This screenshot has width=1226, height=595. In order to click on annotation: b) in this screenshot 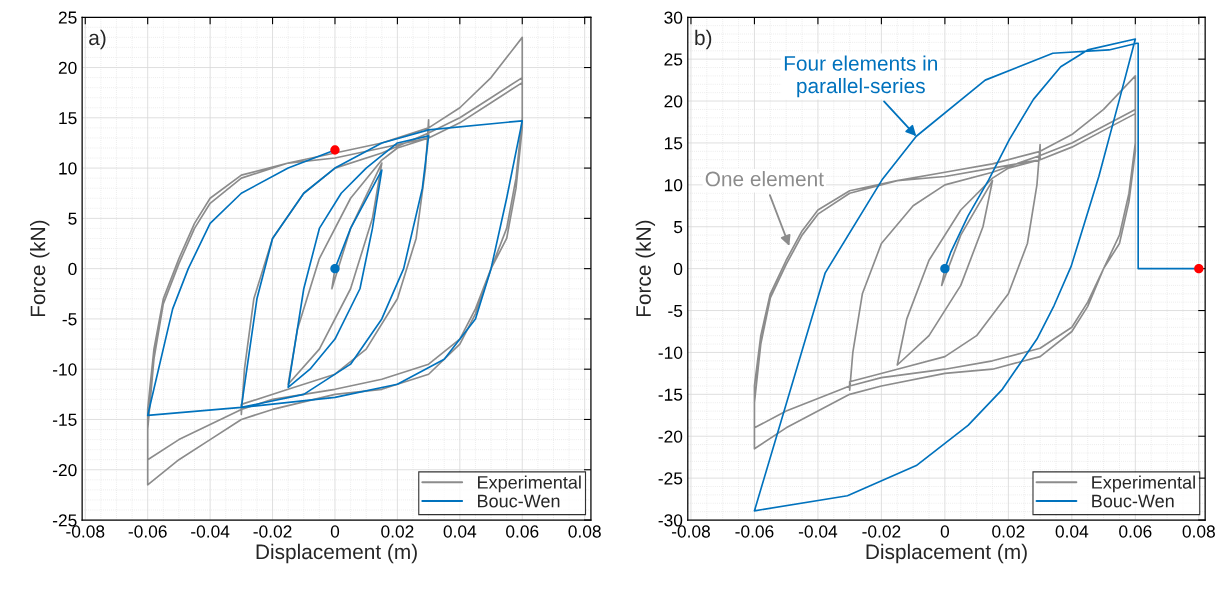, I will do `click(703, 39)`.